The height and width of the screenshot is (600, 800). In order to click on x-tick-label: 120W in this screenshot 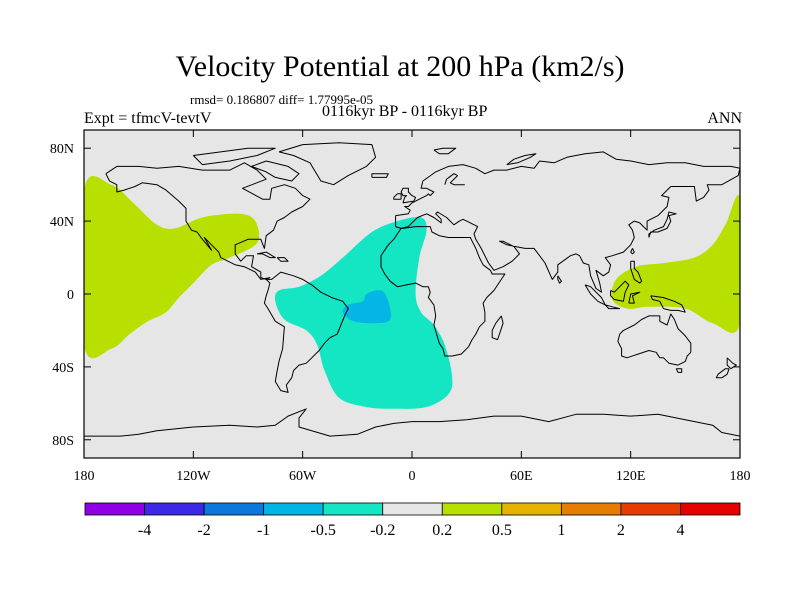, I will do `click(193, 476)`.